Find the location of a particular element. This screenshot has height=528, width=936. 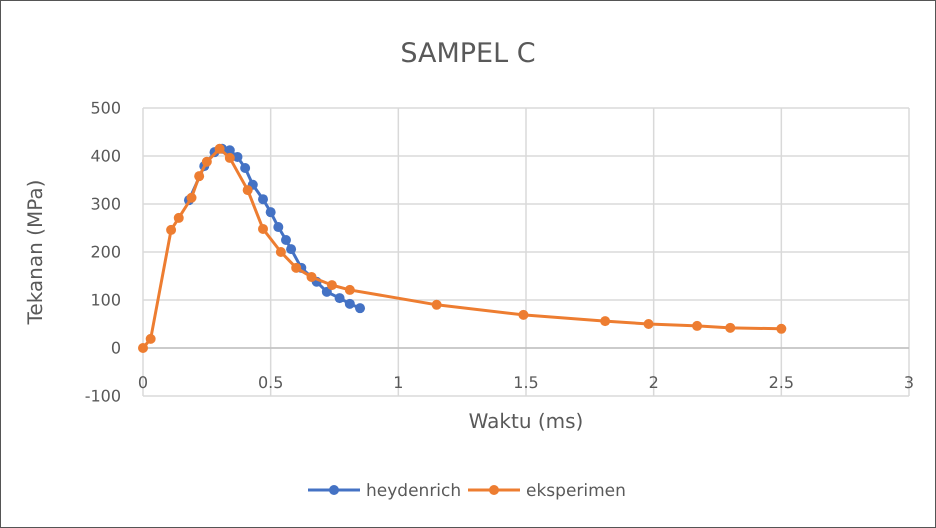

y-tick-label: 500 is located at coordinates (105, 108).